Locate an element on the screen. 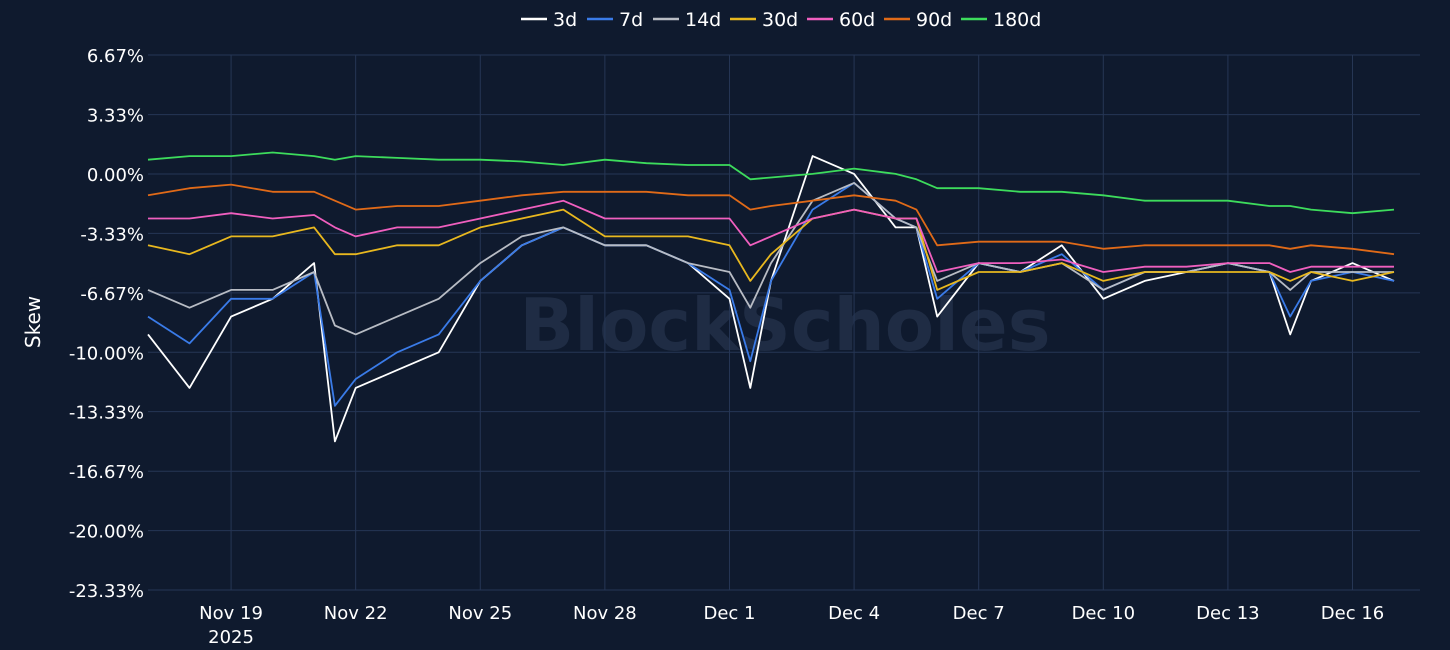 The width and height of the screenshot is (1450, 650). y-tick-label: 0.00% is located at coordinates (115, 175).